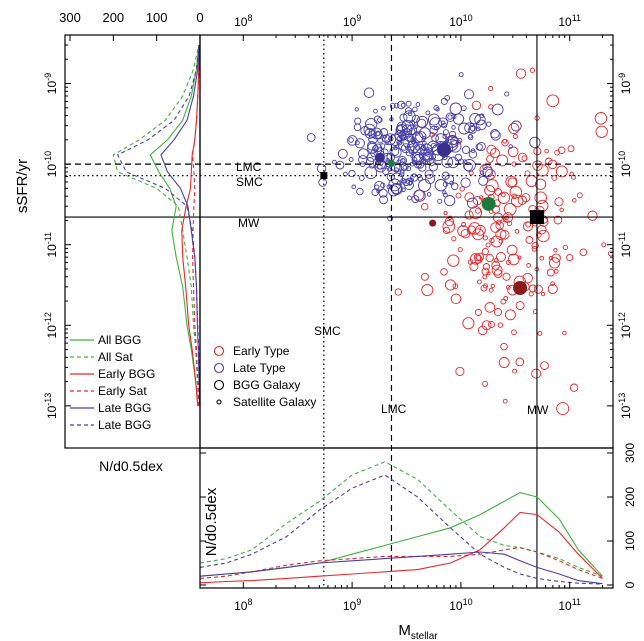 The width and height of the screenshot is (644, 641). I want to click on y-tick-label-right-exponent: -10, so click(622, 157).